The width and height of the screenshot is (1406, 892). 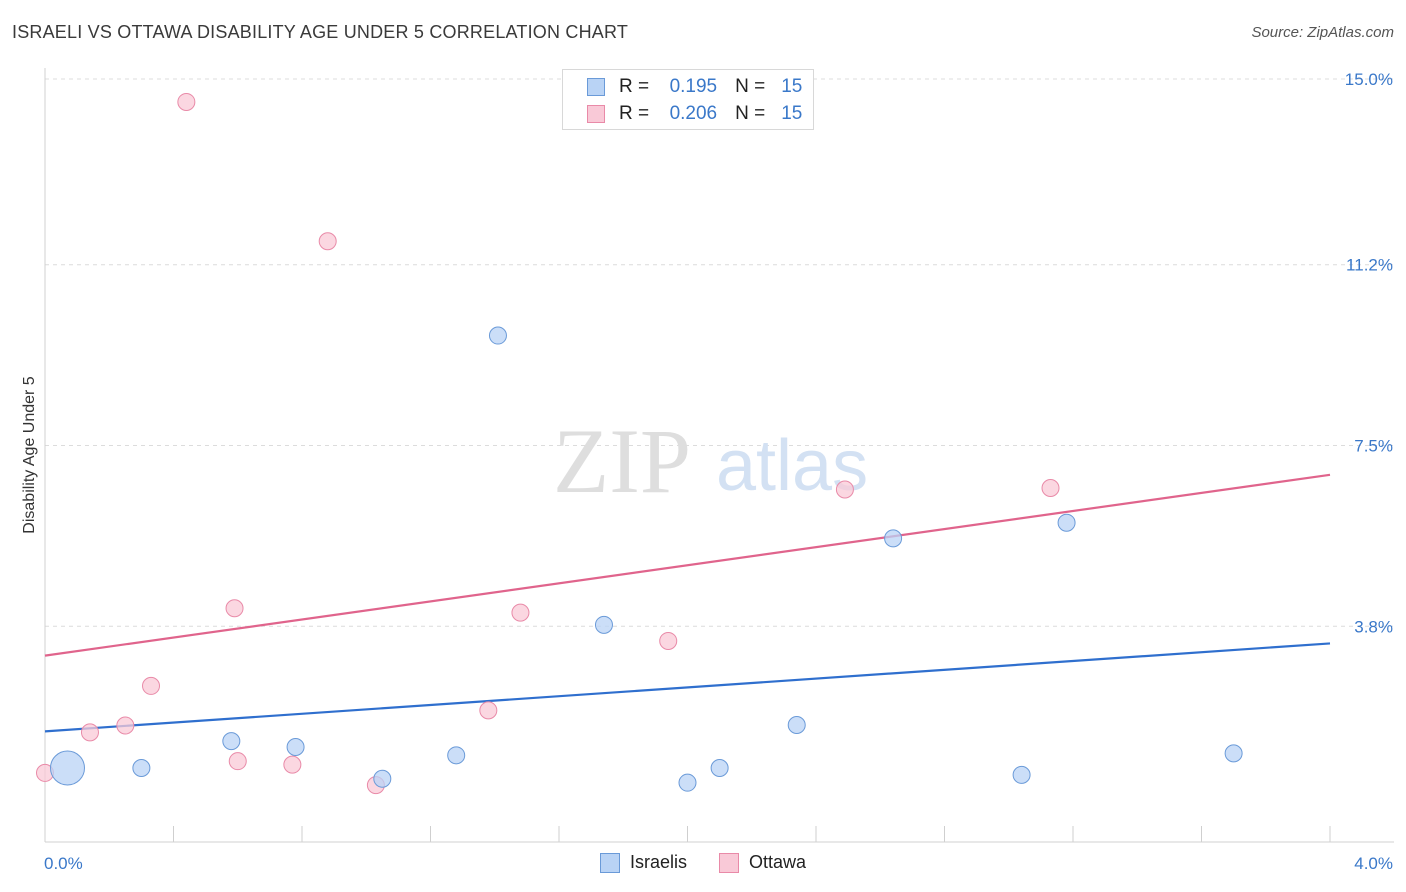 I want to click on legend-r-value: 0.195, so click(x=693, y=86).